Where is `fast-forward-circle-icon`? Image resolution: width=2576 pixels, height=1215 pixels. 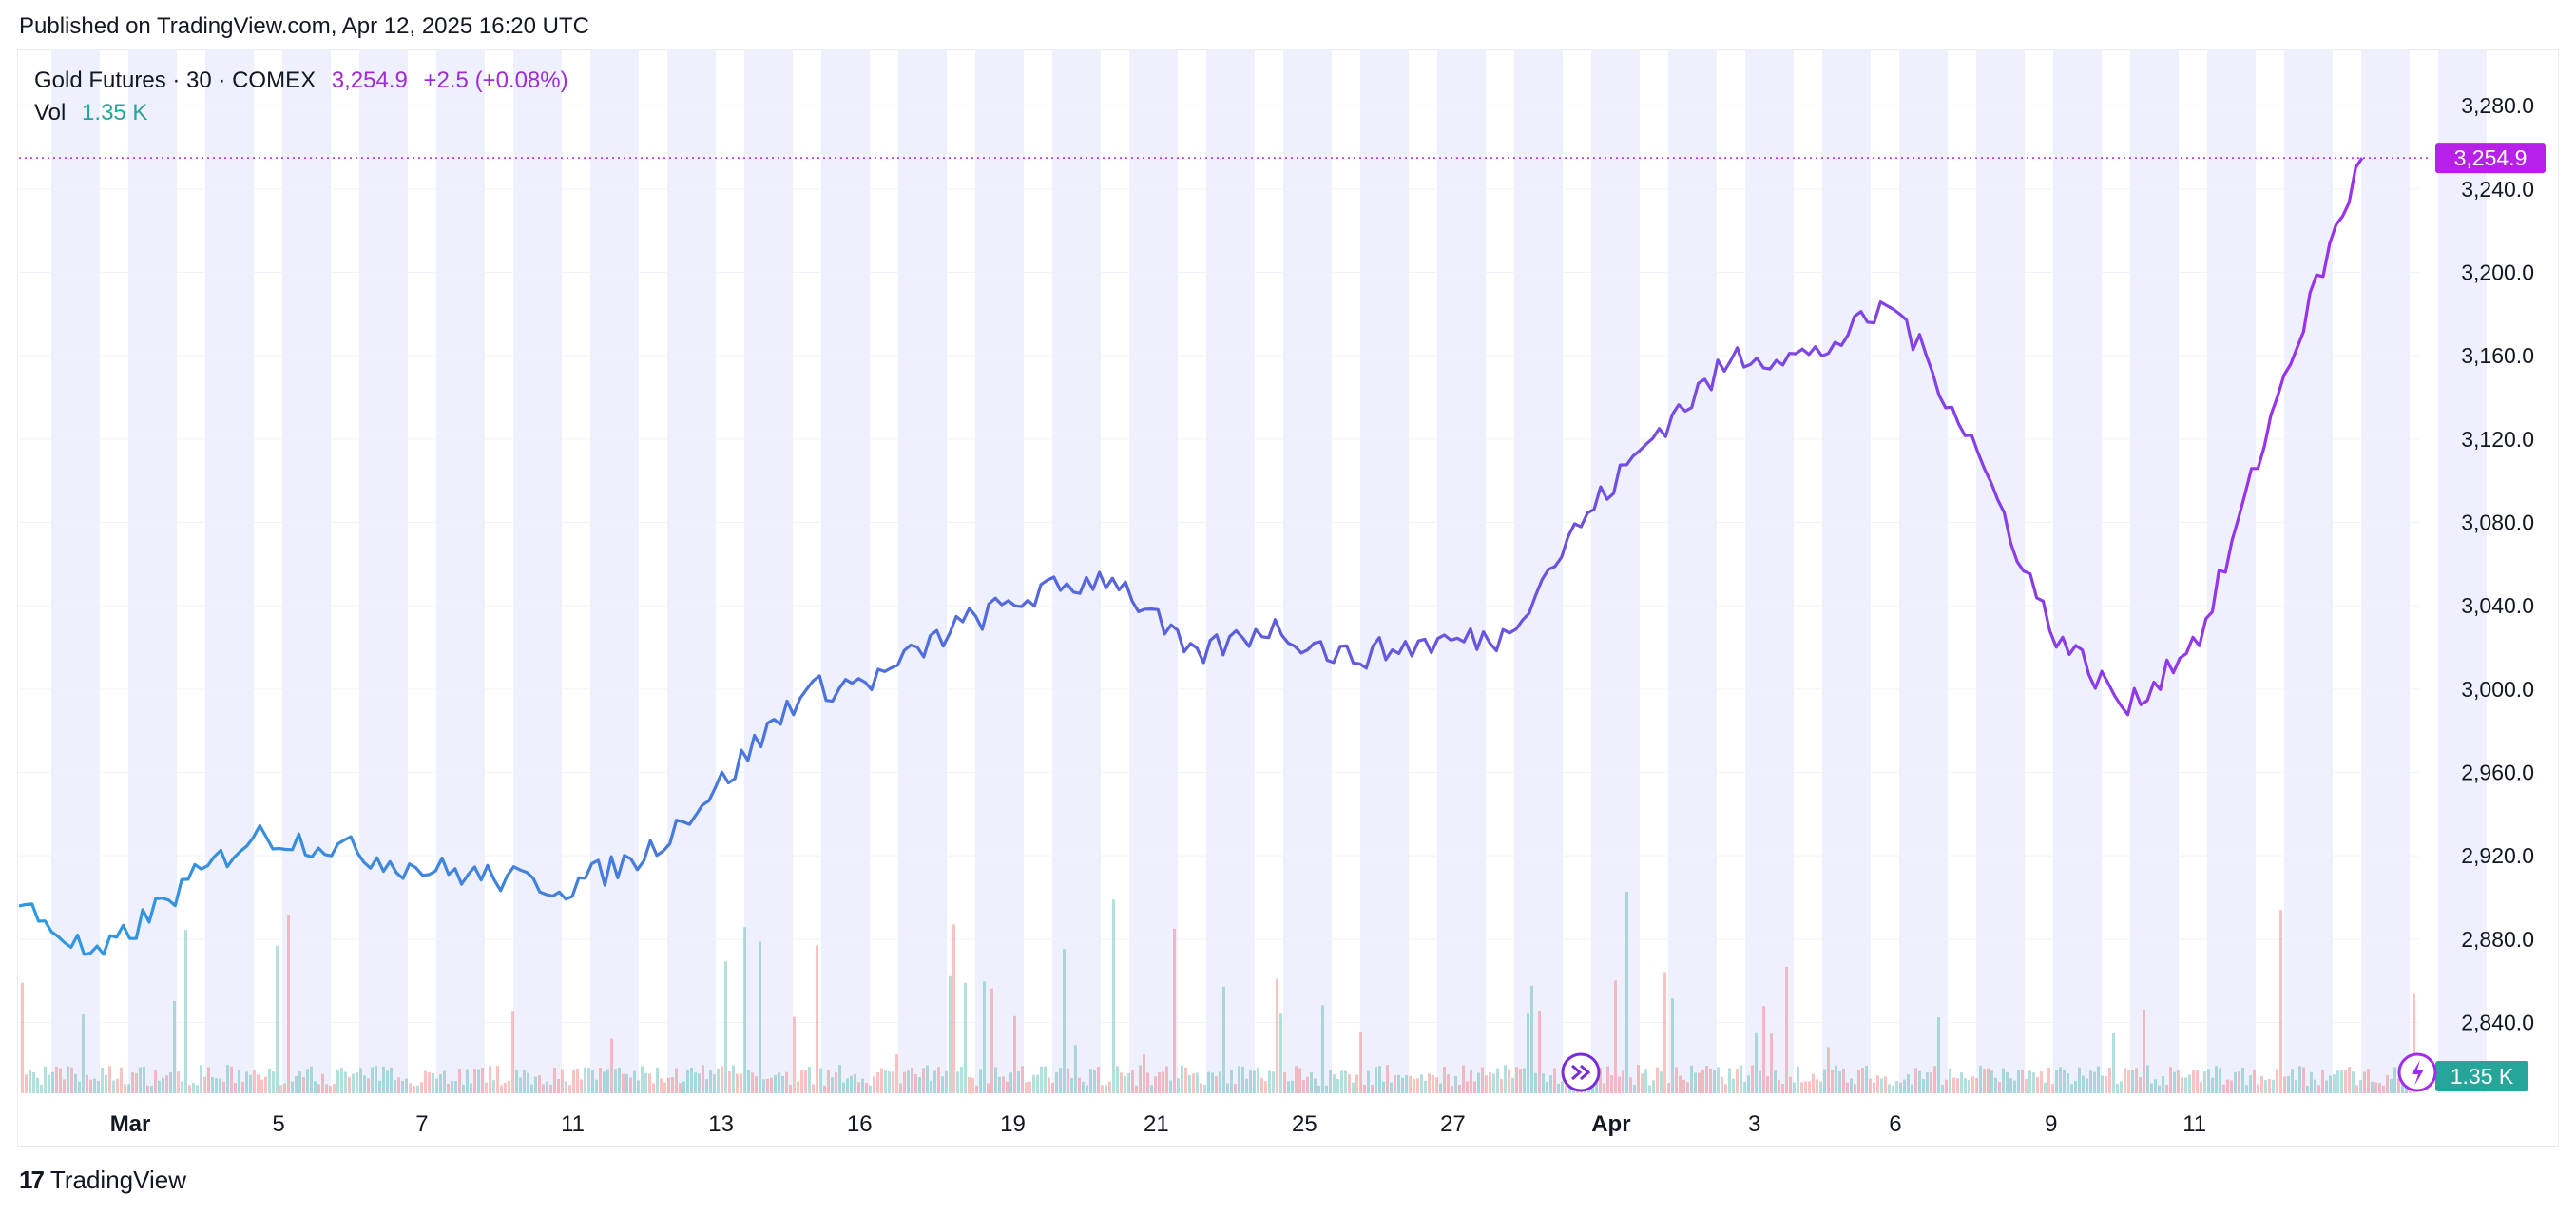
fast-forward-circle-icon is located at coordinates (1581, 1072).